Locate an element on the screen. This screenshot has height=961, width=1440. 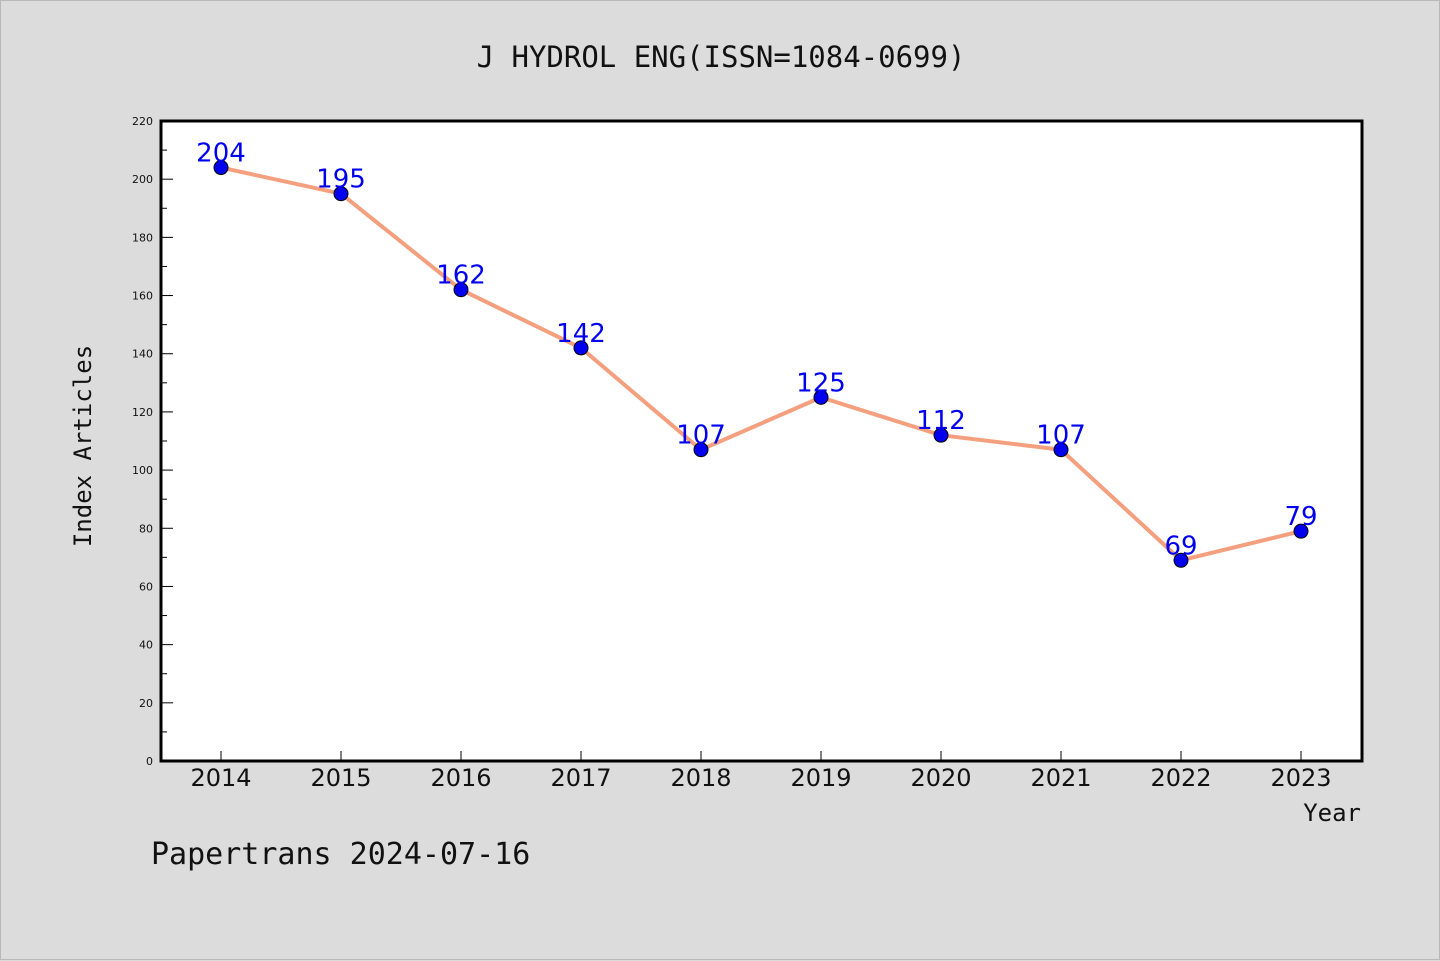
data-point-label: 204 is located at coordinates (221, 154).